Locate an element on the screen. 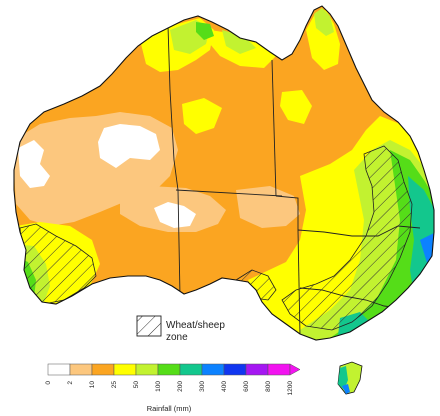 This screenshot has height=416, width=440. scale-tick-label: 0 is located at coordinates (48, 383).